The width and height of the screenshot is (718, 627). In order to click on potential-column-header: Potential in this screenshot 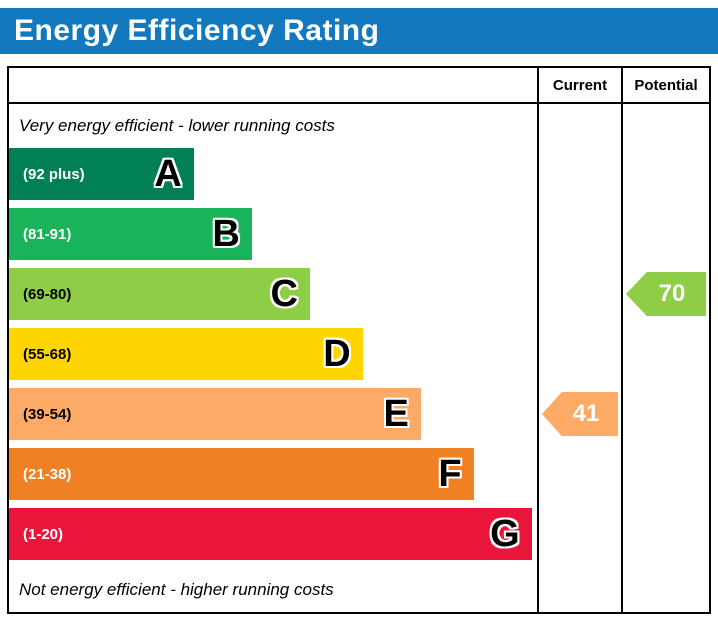, I will do `click(665, 85)`.